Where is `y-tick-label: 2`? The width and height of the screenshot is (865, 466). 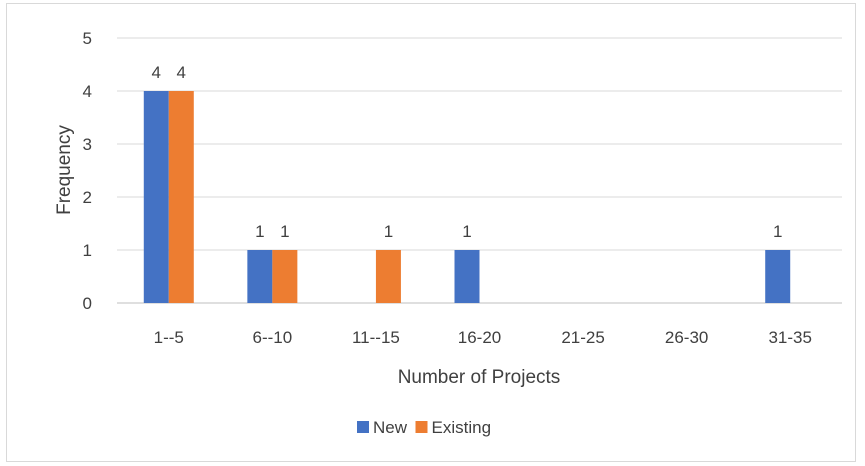 y-tick-label: 2 is located at coordinates (87, 197).